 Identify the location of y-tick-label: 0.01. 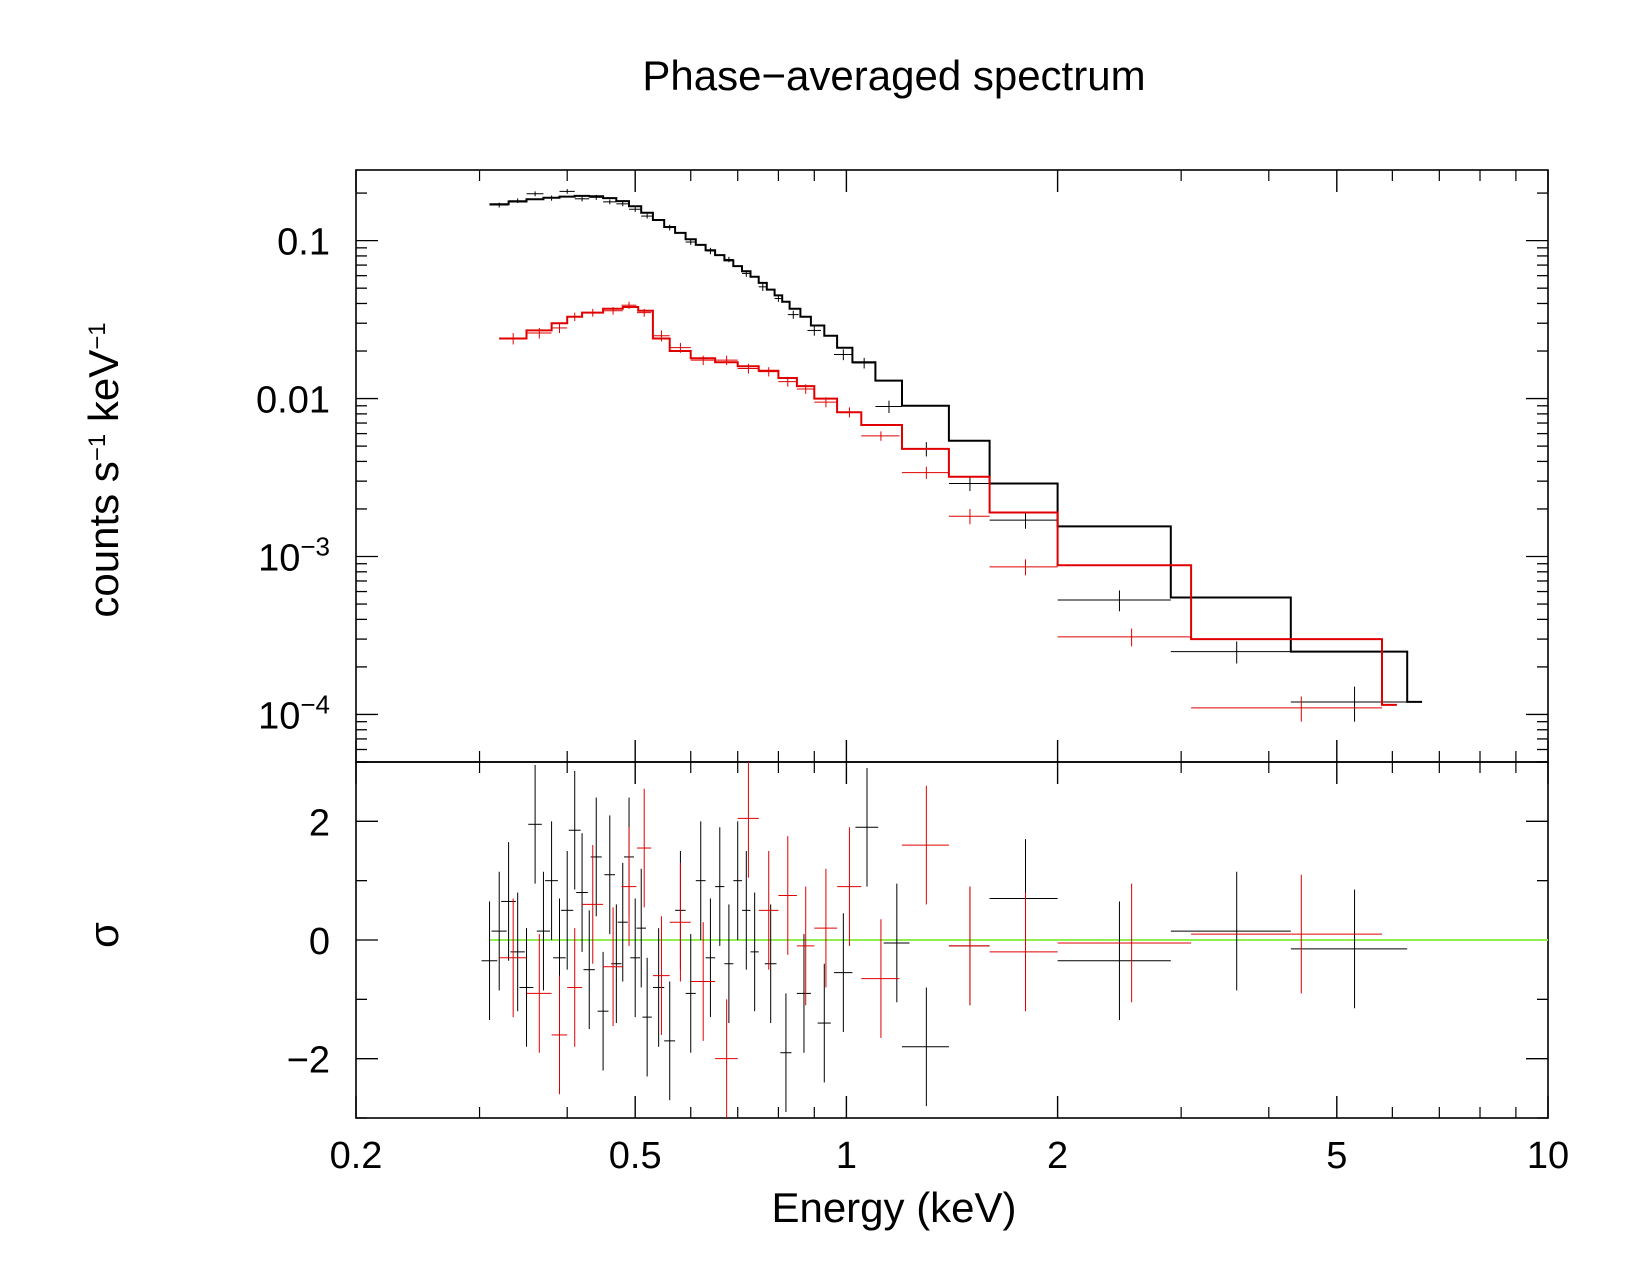
(293, 401).